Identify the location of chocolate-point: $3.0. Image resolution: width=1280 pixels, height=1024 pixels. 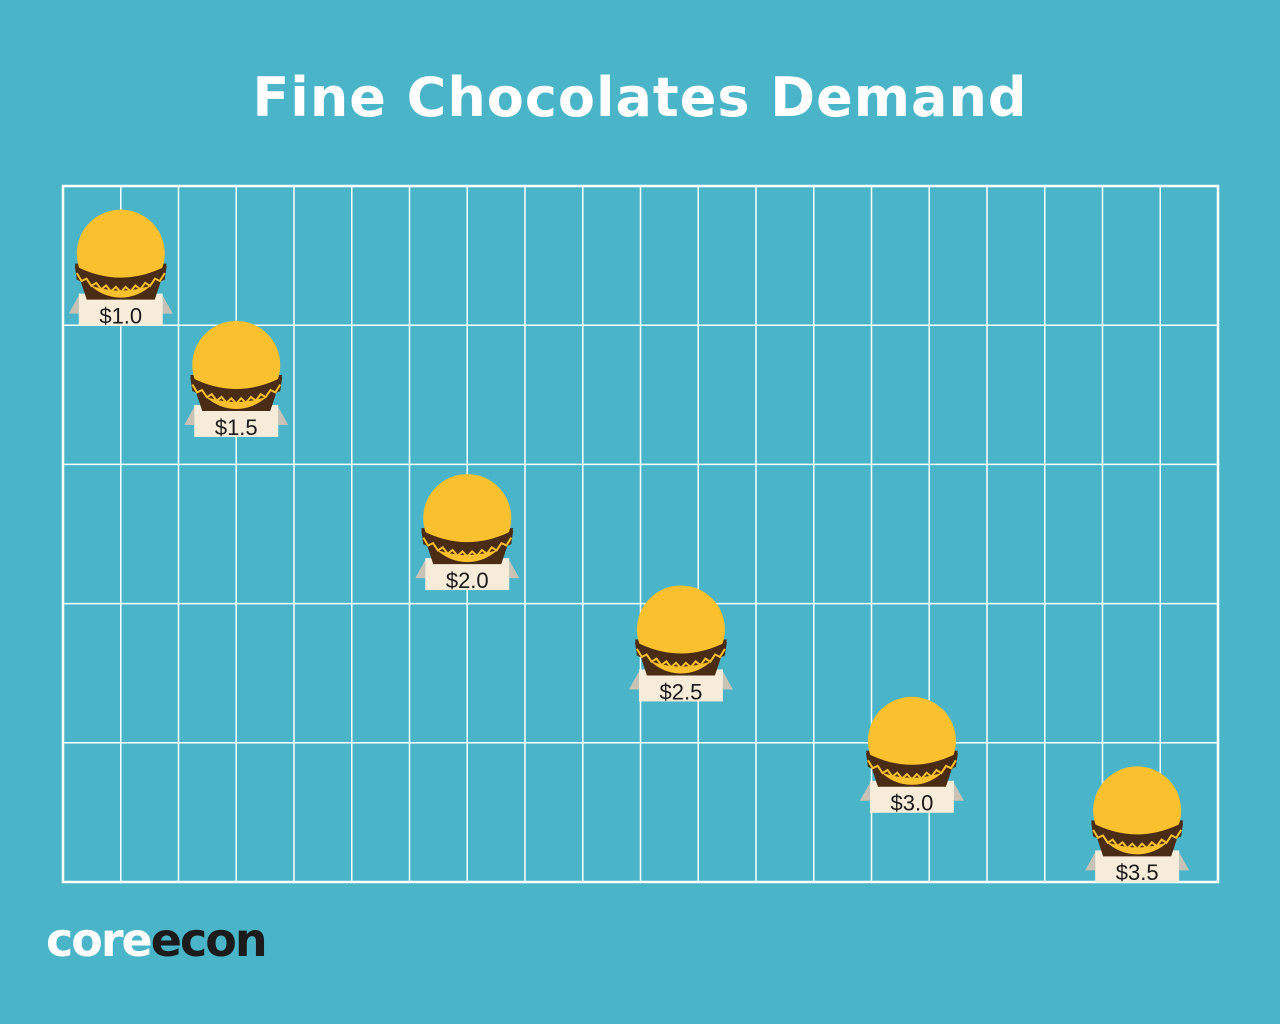
(911, 756).